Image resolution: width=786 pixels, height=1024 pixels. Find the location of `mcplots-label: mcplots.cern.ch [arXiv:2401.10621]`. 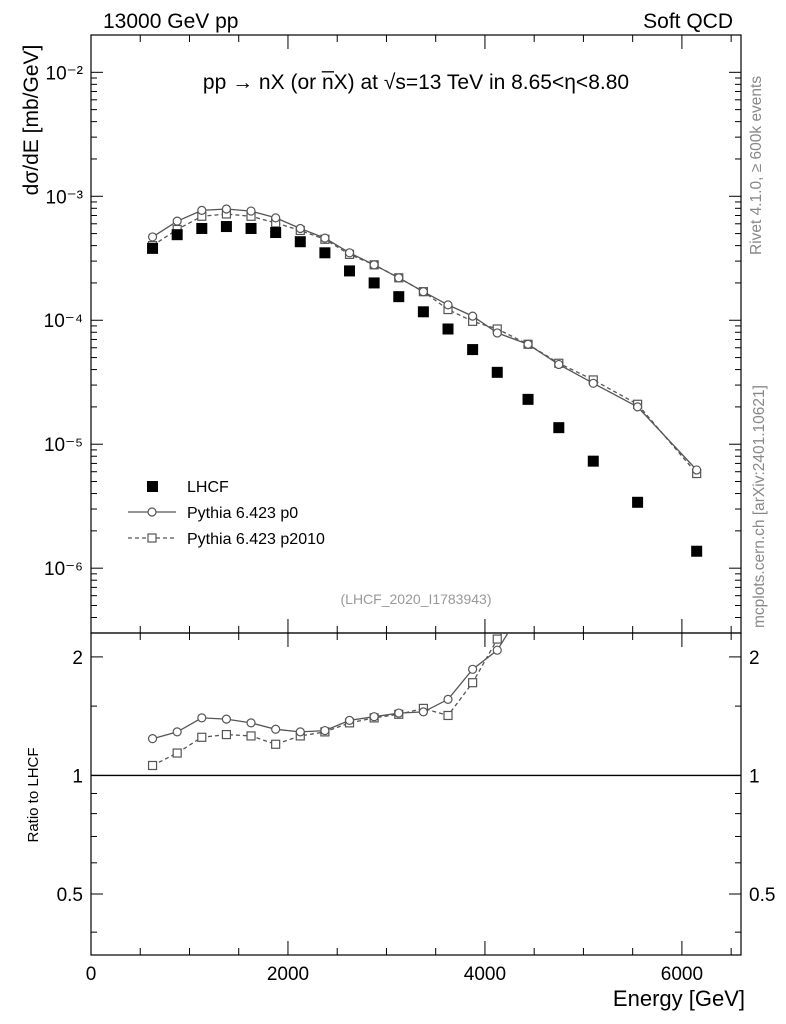

mcplots-label: mcplots.cern.ch [arXiv:2401.10621] is located at coordinates (759, 506).